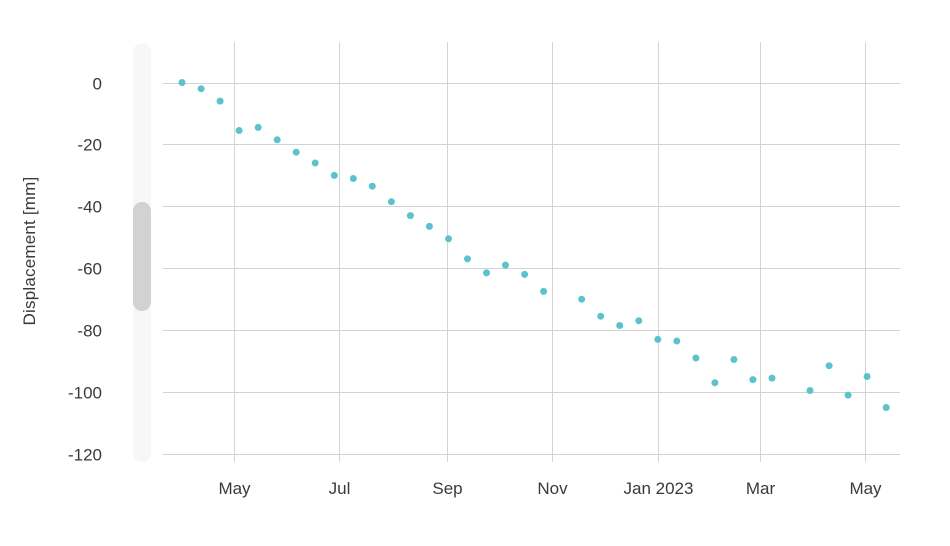  I want to click on y-range-scrollbar-track, so click(142, 252).